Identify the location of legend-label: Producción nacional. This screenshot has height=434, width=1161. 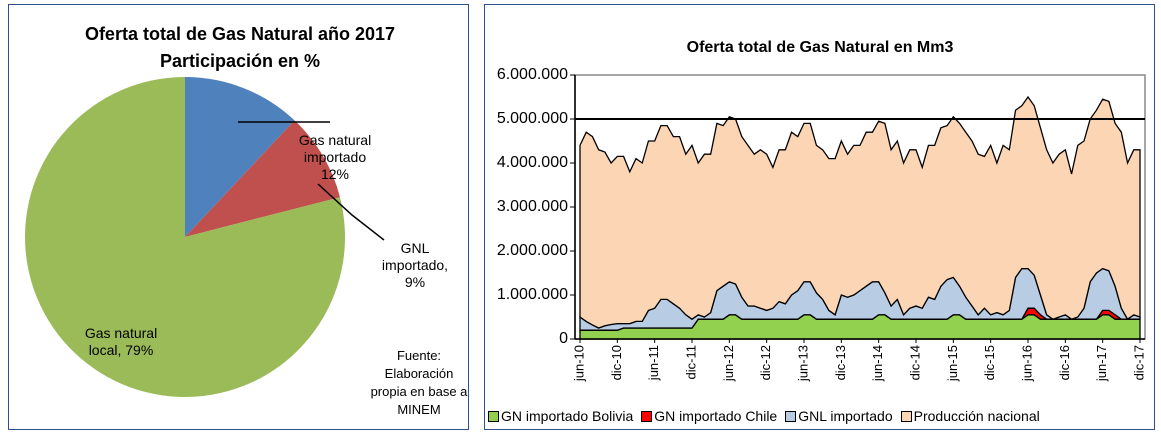
(976, 416).